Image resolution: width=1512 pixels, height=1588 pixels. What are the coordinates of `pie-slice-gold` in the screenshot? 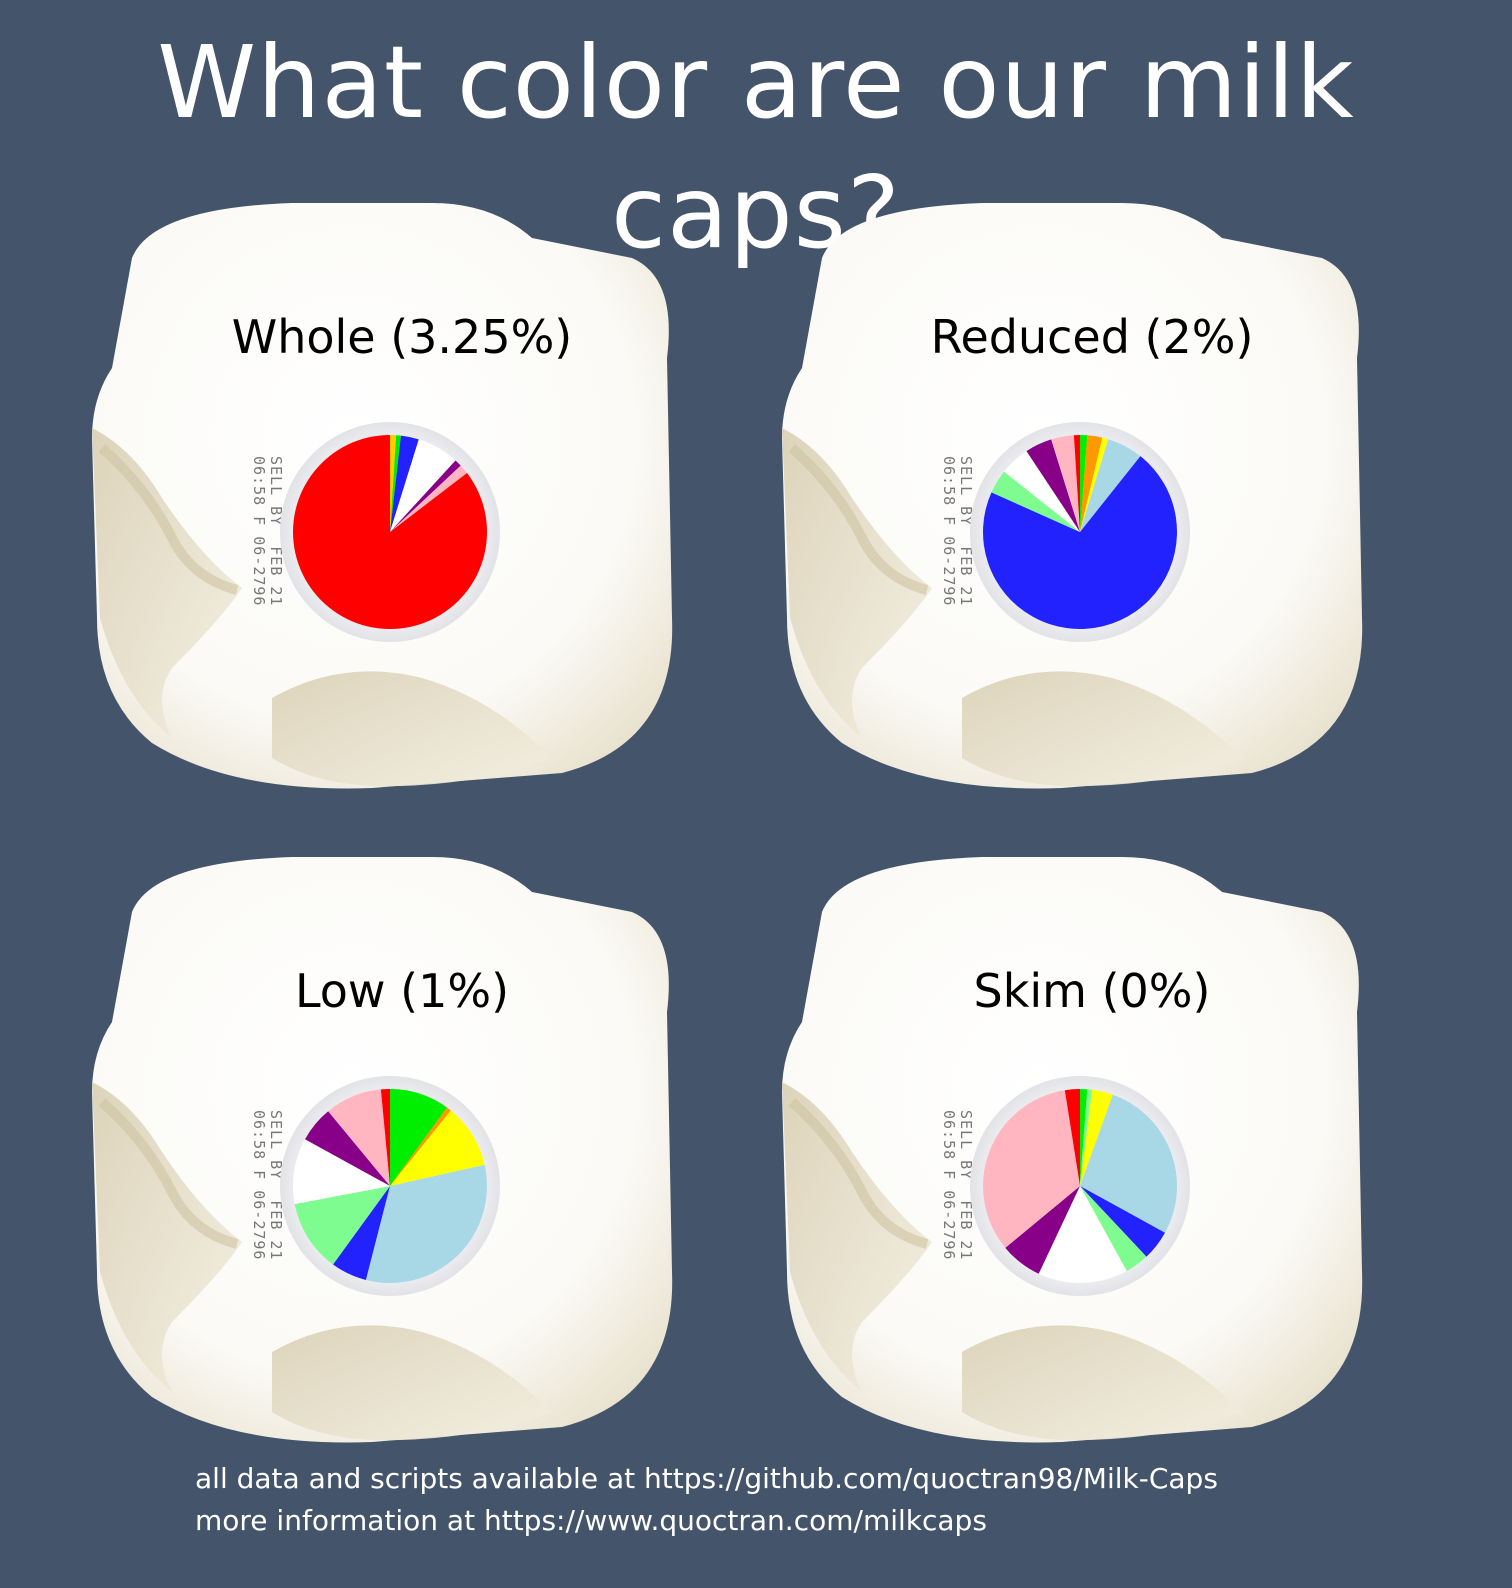 It's located at (393, 483).